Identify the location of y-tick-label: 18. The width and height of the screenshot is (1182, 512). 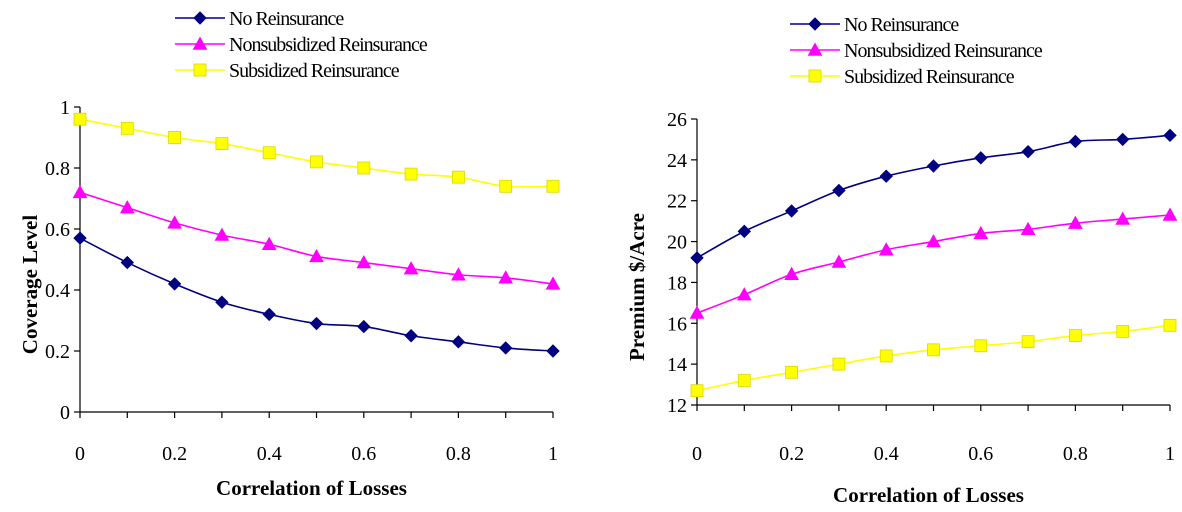
(677, 283).